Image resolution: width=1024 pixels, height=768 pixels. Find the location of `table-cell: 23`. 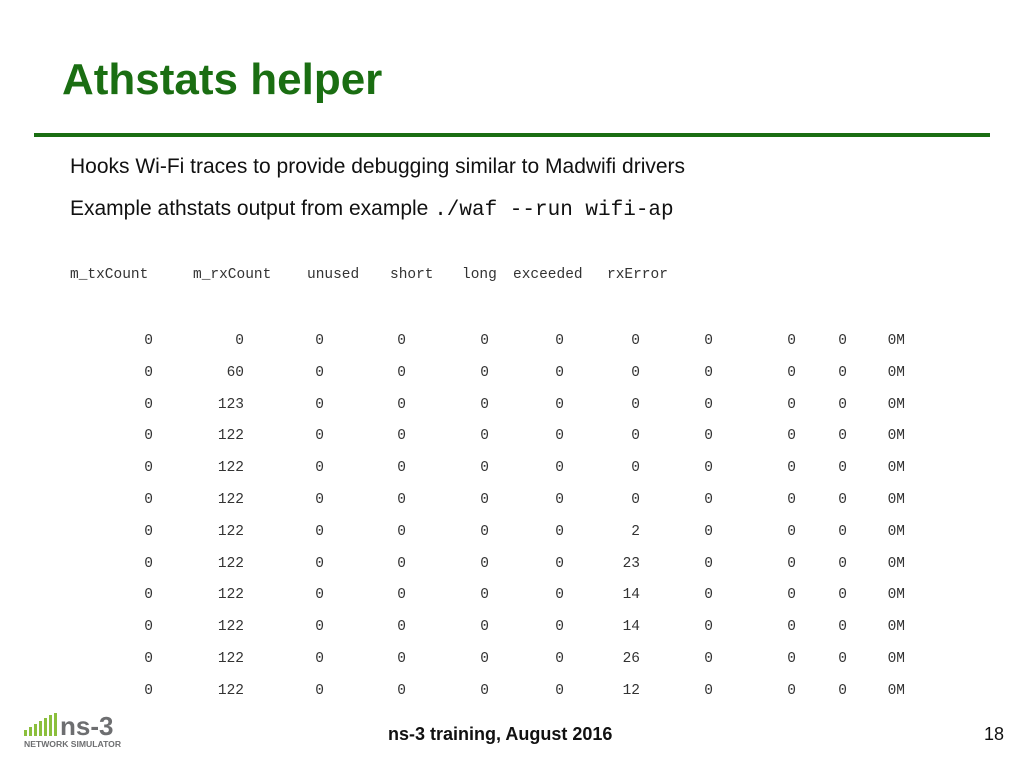

table-cell: 23 is located at coordinates (631, 563).